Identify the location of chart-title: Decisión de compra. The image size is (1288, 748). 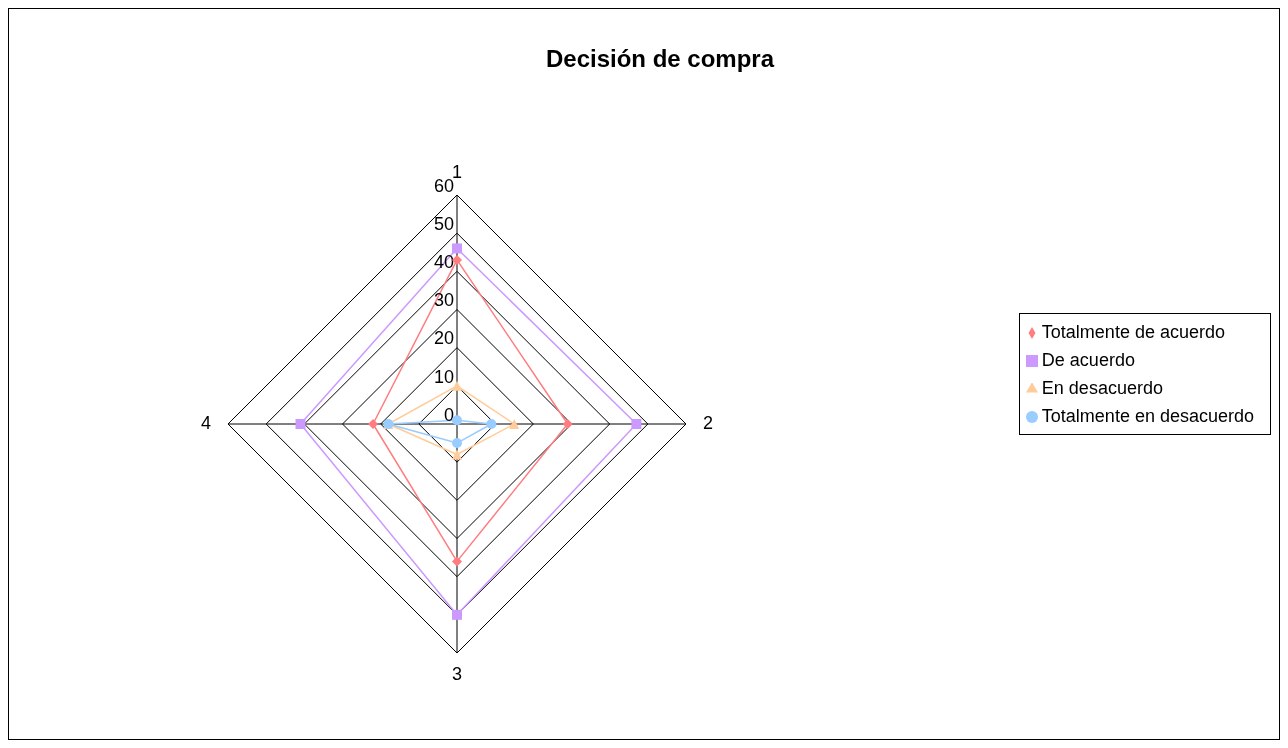
(660, 58).